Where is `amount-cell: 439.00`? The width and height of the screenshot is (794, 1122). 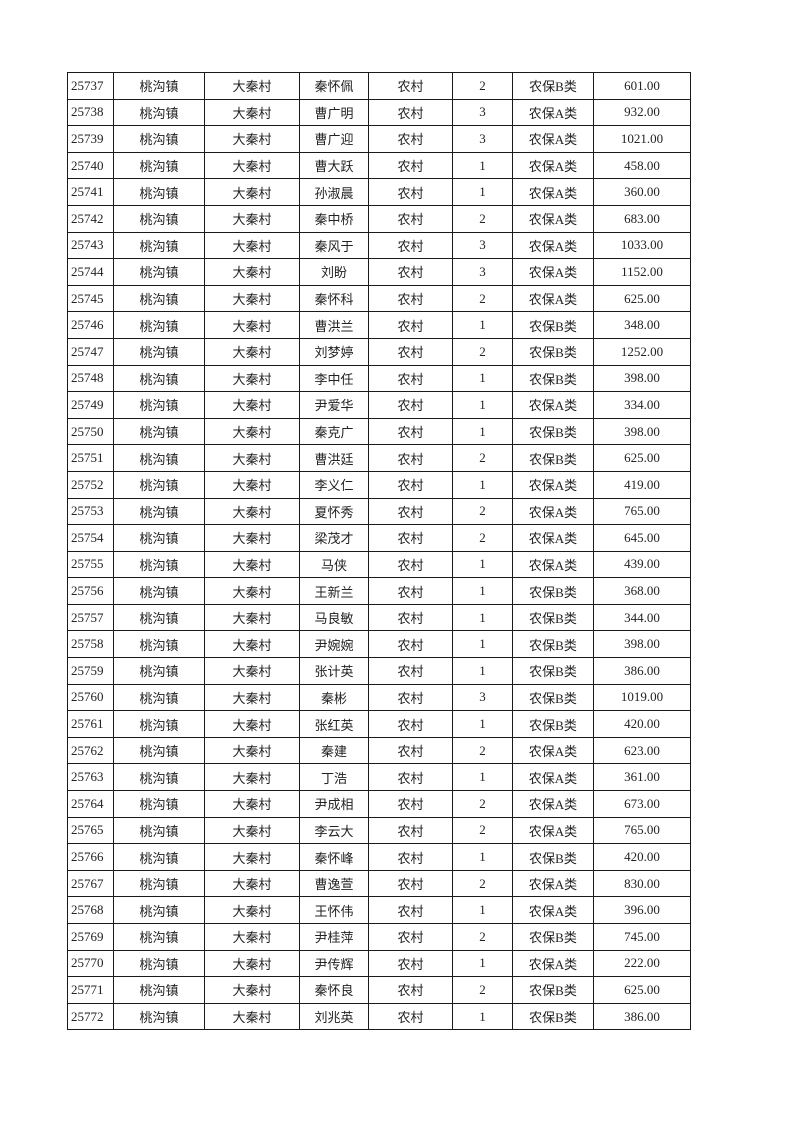 amount-cell: 439.00 is located at coordinates (642, 564).